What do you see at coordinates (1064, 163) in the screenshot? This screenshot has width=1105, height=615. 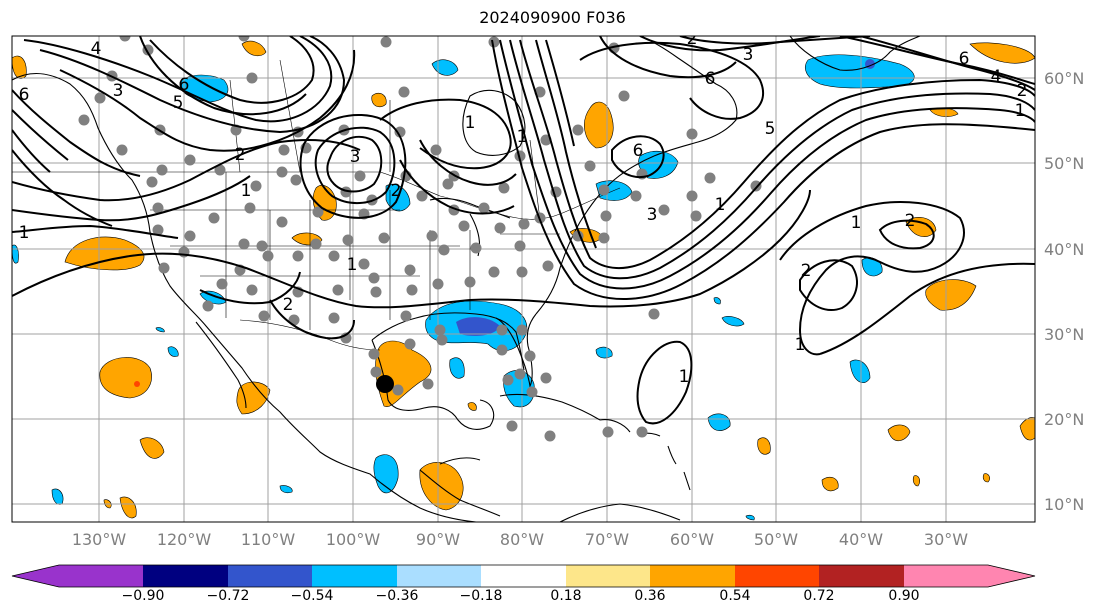 I see `lat-label: 50°N` at bounding box center [1064, 163].